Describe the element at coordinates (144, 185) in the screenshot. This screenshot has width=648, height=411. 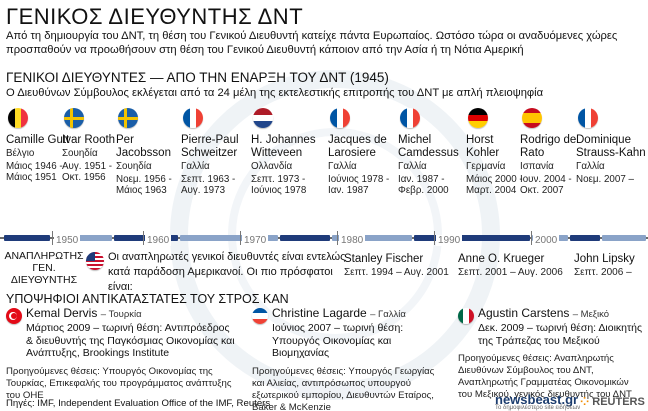
I see `director-term: Νοεμ. 1956 - Μάιος 1963` at that location.